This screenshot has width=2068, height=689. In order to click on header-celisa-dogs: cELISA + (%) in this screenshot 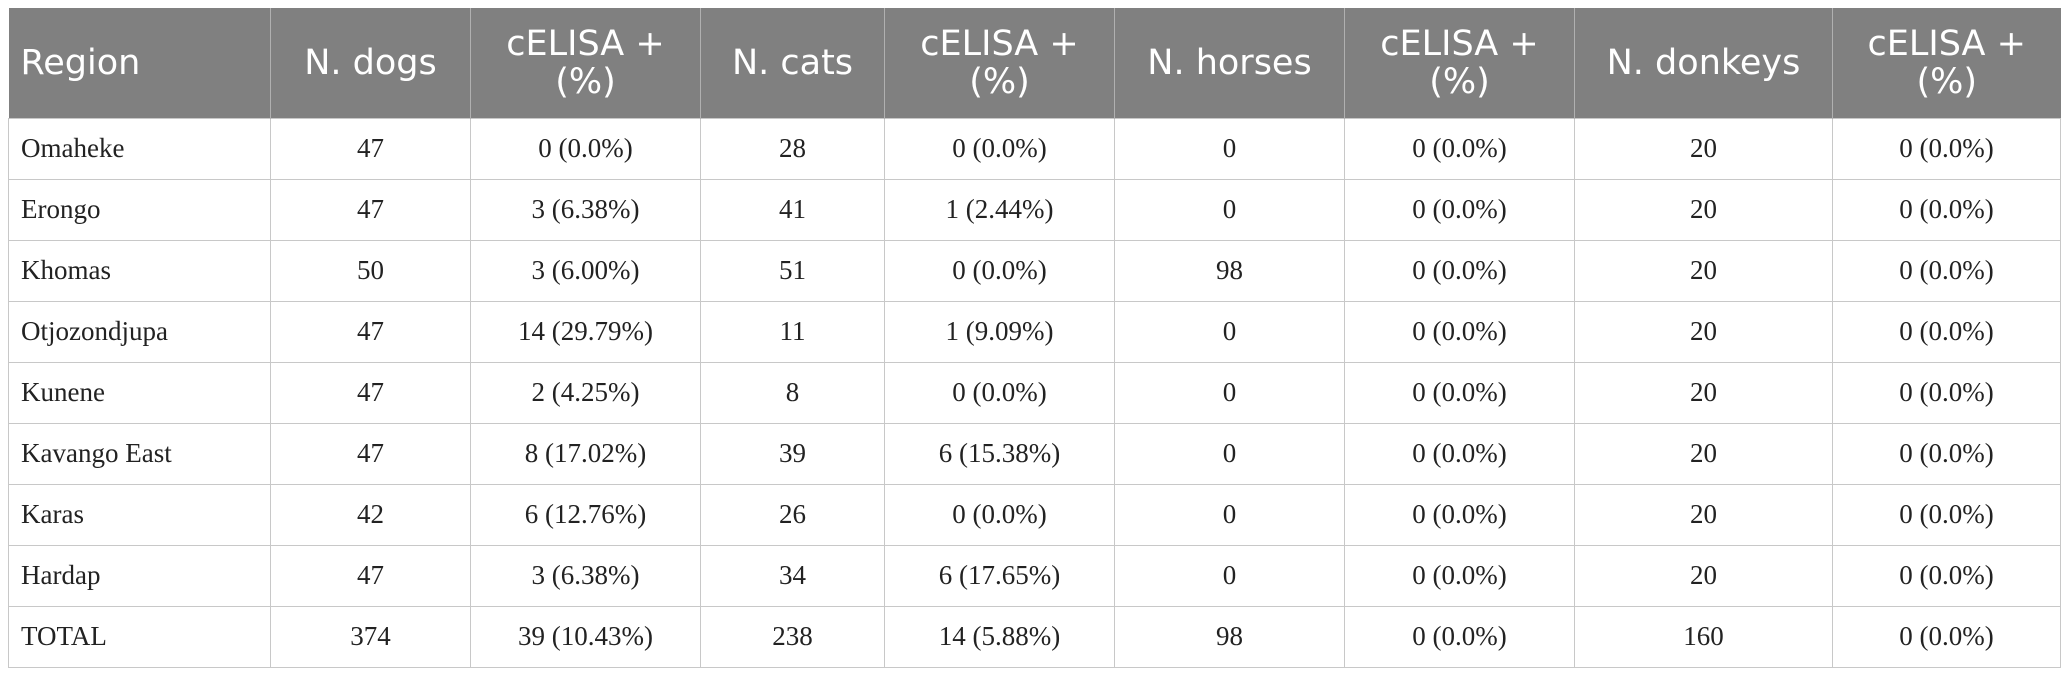, I will do `click(585, 63)`.